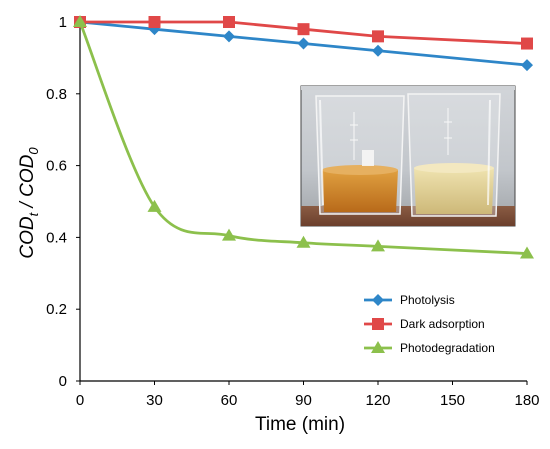 Image resolution: width=550 pixels, height=449 pixels. I want to click on y-axis-title-sub-0: 0, so click(33, 151).